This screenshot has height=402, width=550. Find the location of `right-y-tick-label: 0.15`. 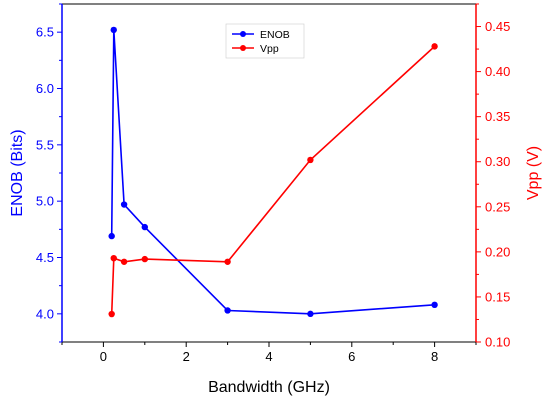

right-y-tick-label: 0.15 is located at coordinates (497, 296).